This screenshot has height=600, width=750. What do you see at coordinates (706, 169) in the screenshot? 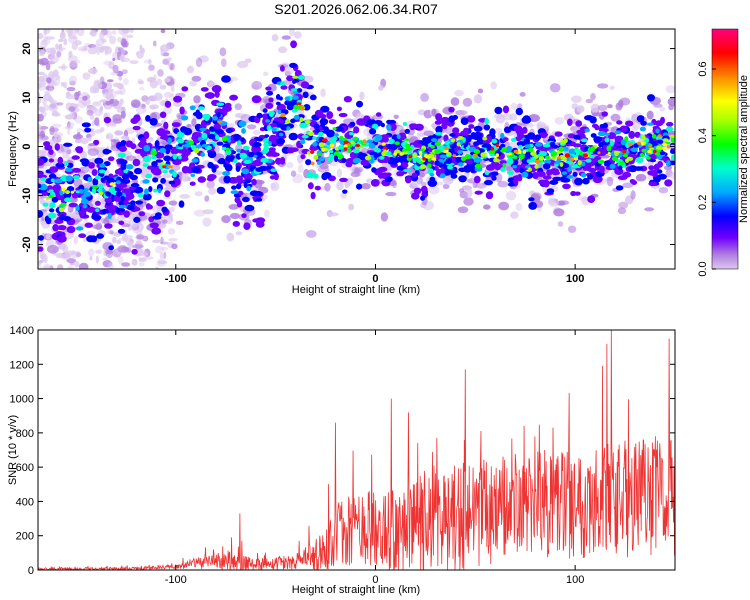
I see `colorbar-ticks: 0.0 0.2 0.4 0.6` at bounding box center [706, 169].